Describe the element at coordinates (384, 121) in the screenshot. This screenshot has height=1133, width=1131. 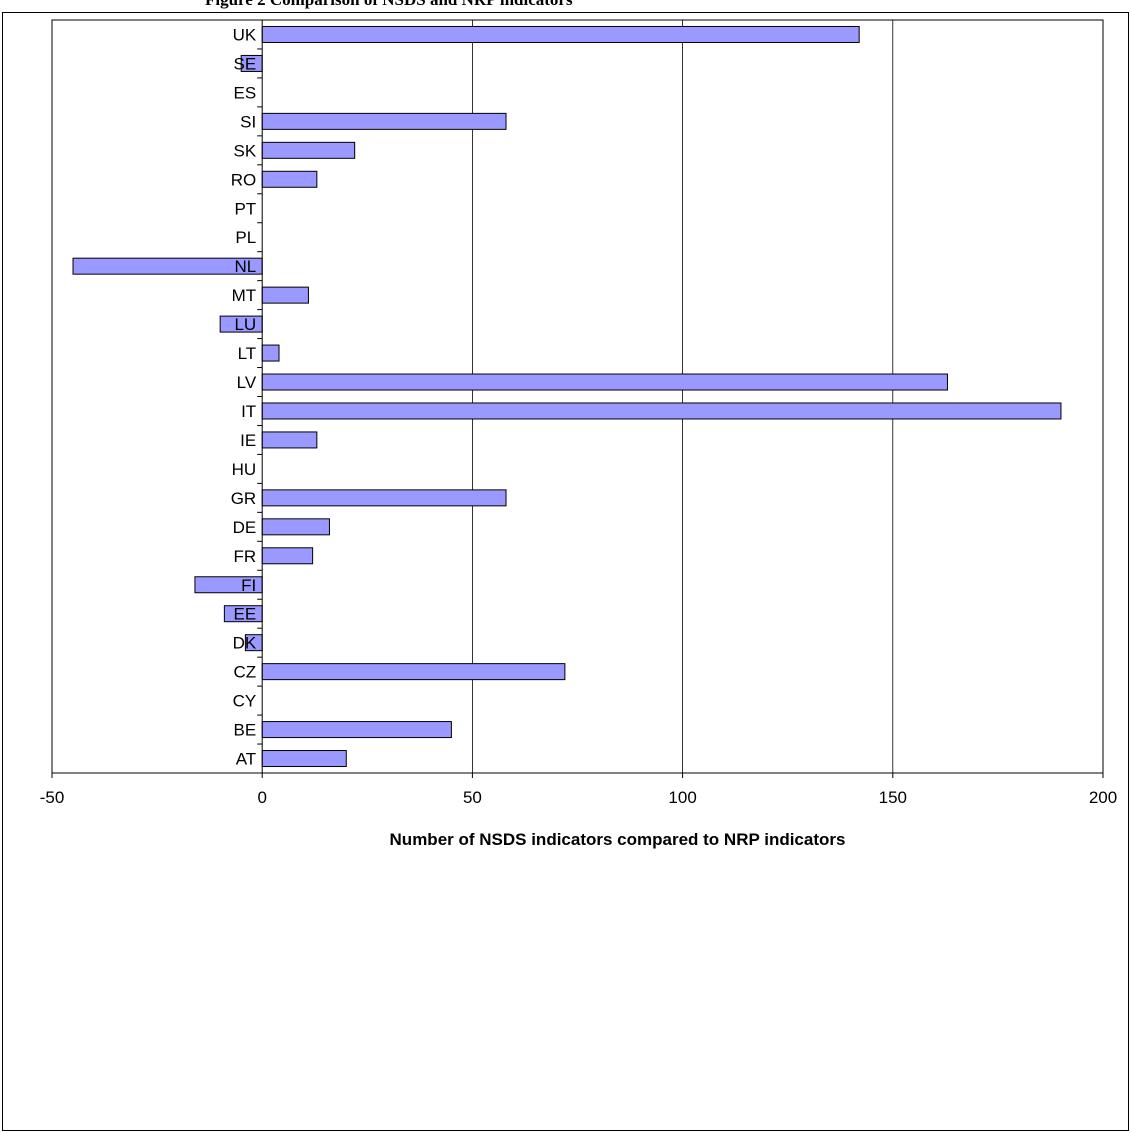
I see `bar-si` at that location.